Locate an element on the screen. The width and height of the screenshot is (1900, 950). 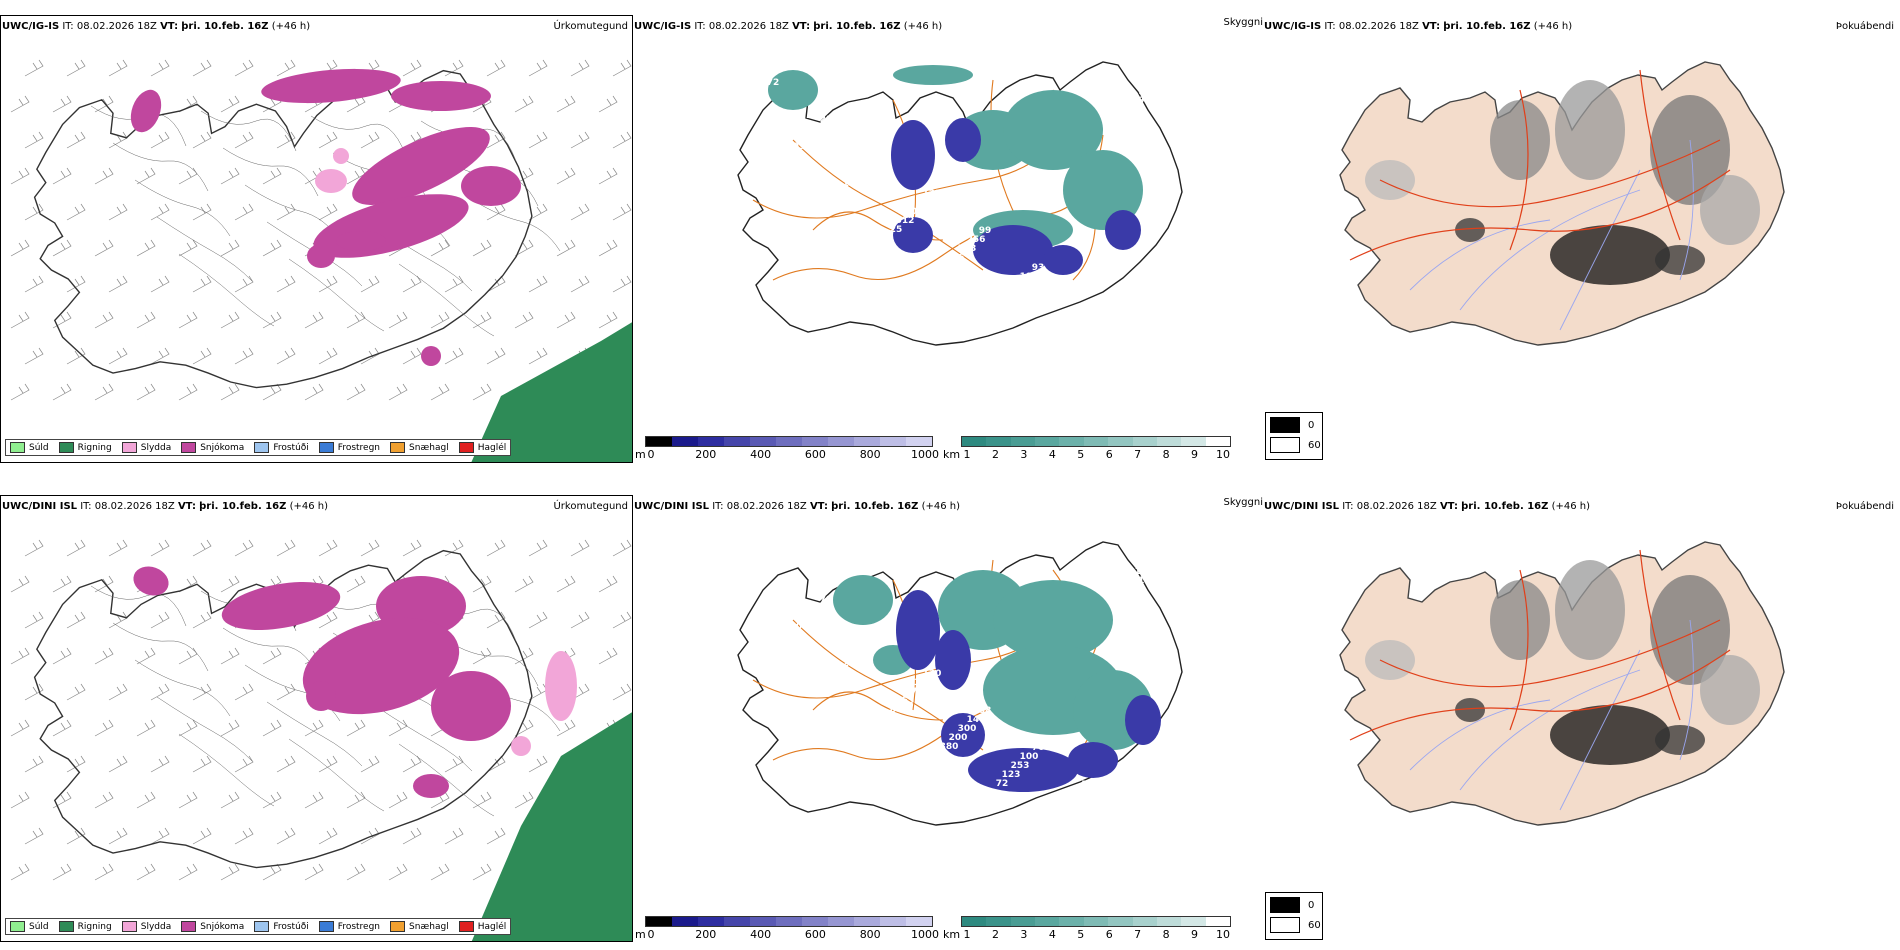
ceiling-value-label: 15 is located at coordinates (1064, 332).